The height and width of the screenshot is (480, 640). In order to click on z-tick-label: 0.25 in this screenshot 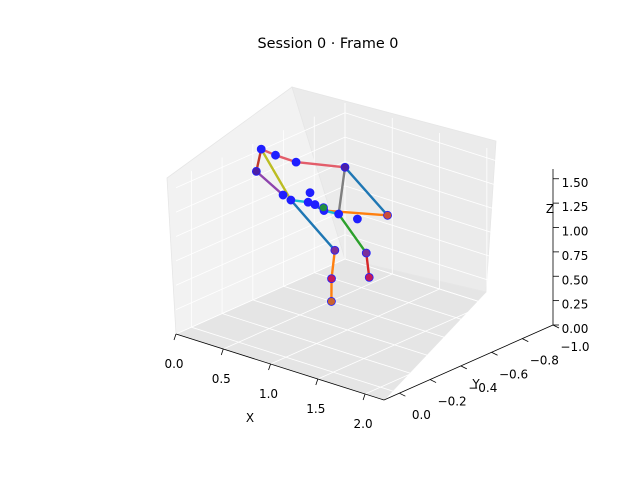, I will do `click(575, 305)`.